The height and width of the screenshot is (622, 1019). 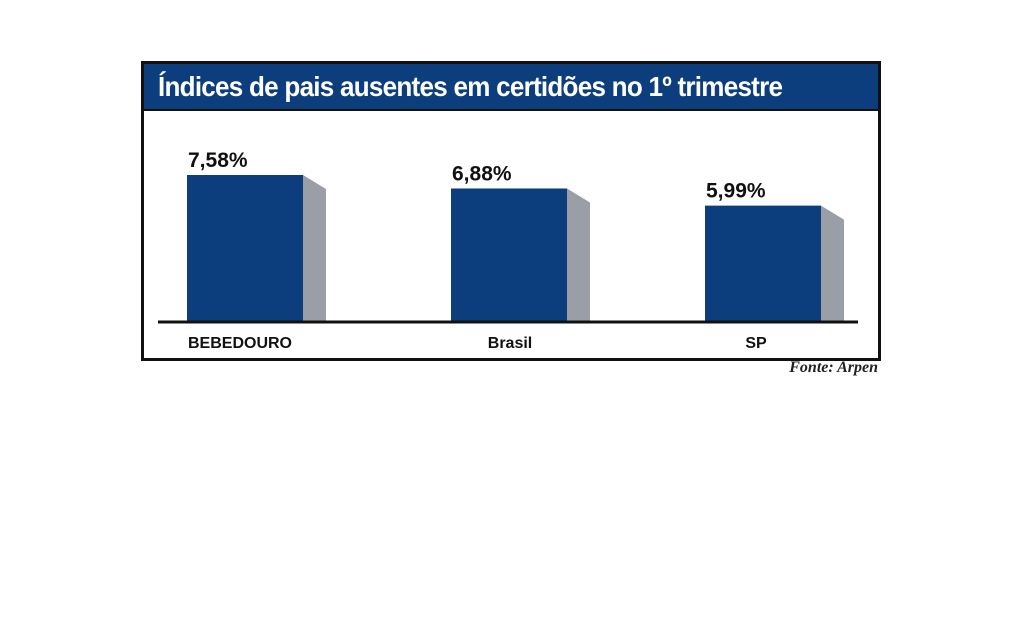 I want to click on bar-value-label: 6,88%, so click(x=482, y=173).